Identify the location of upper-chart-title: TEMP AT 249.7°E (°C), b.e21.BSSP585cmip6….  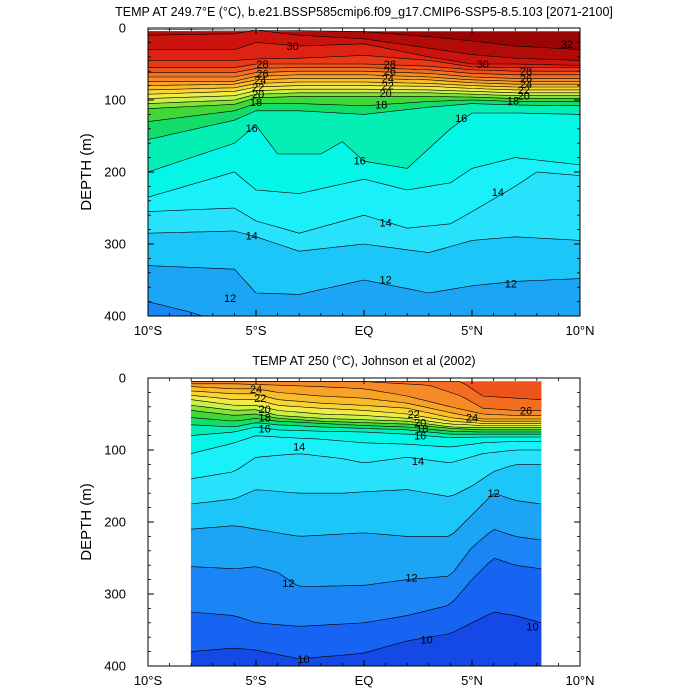
(364, 12).